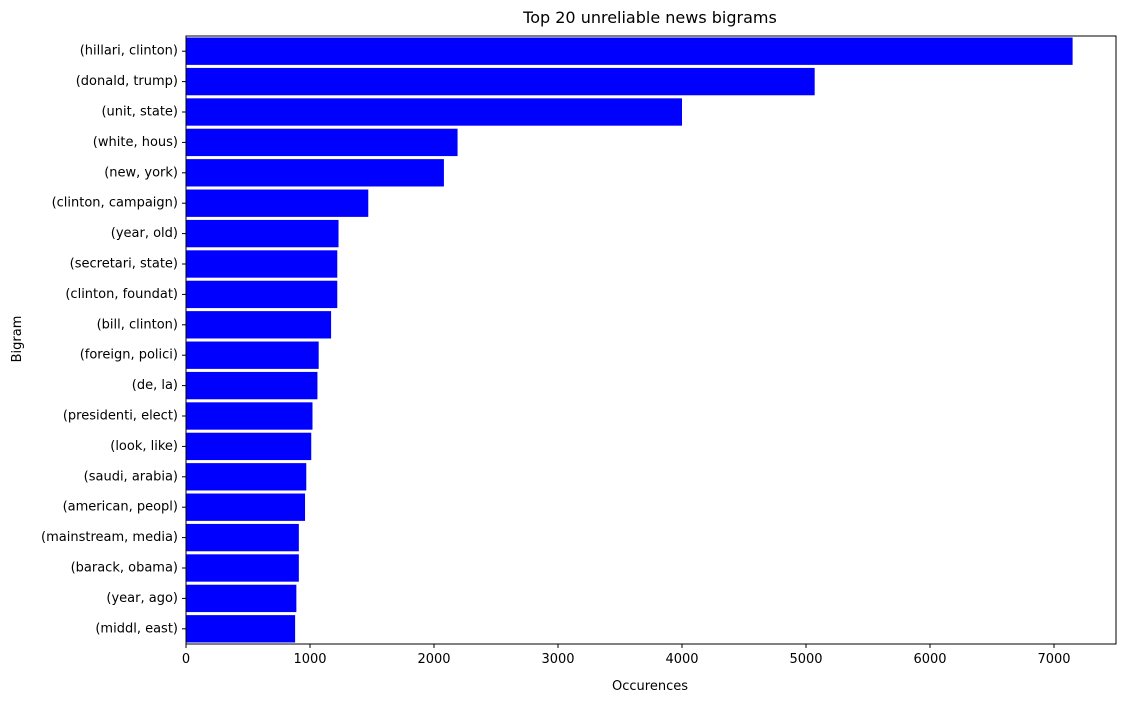  I want to click on y-tick-label: (unit, state), so click(139, 112).